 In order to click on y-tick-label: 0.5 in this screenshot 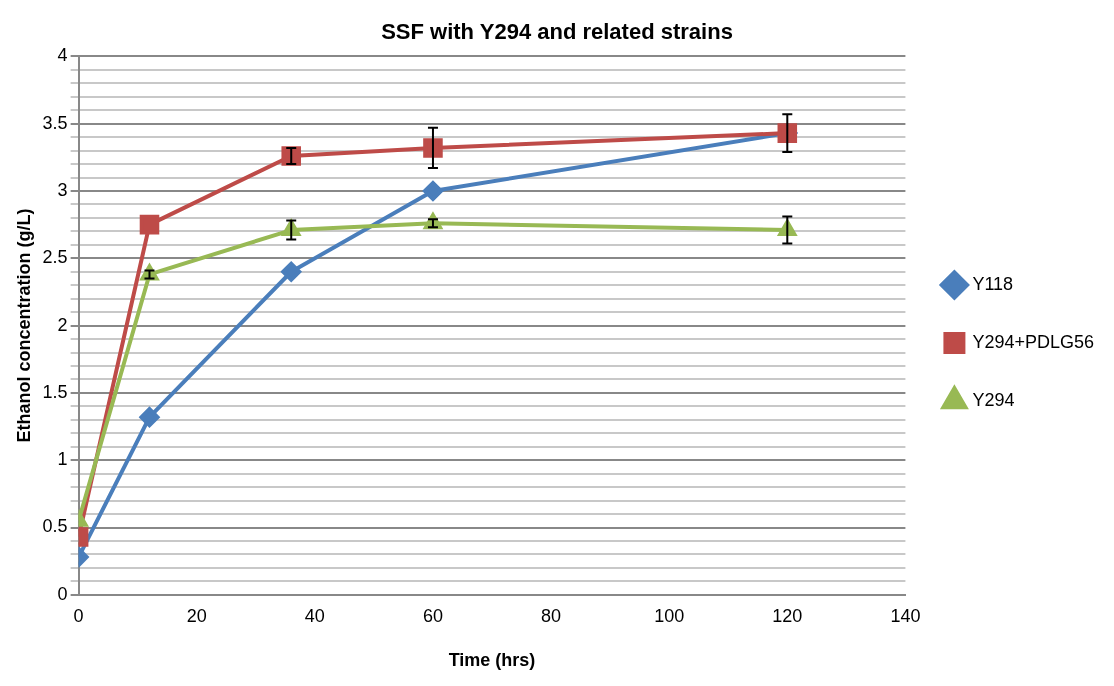, I will do `click(55, 526)`.